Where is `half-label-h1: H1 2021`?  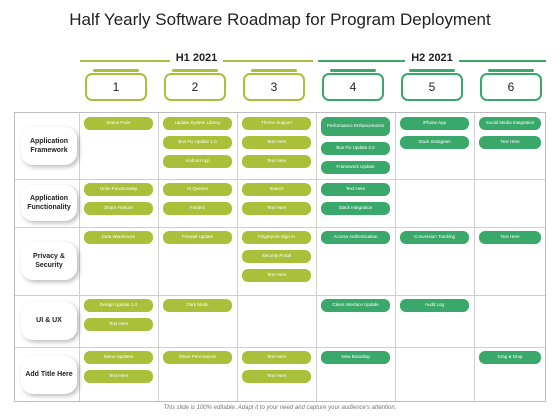 half-label-h1: H1 2021 is located at coordinates (196, 58).